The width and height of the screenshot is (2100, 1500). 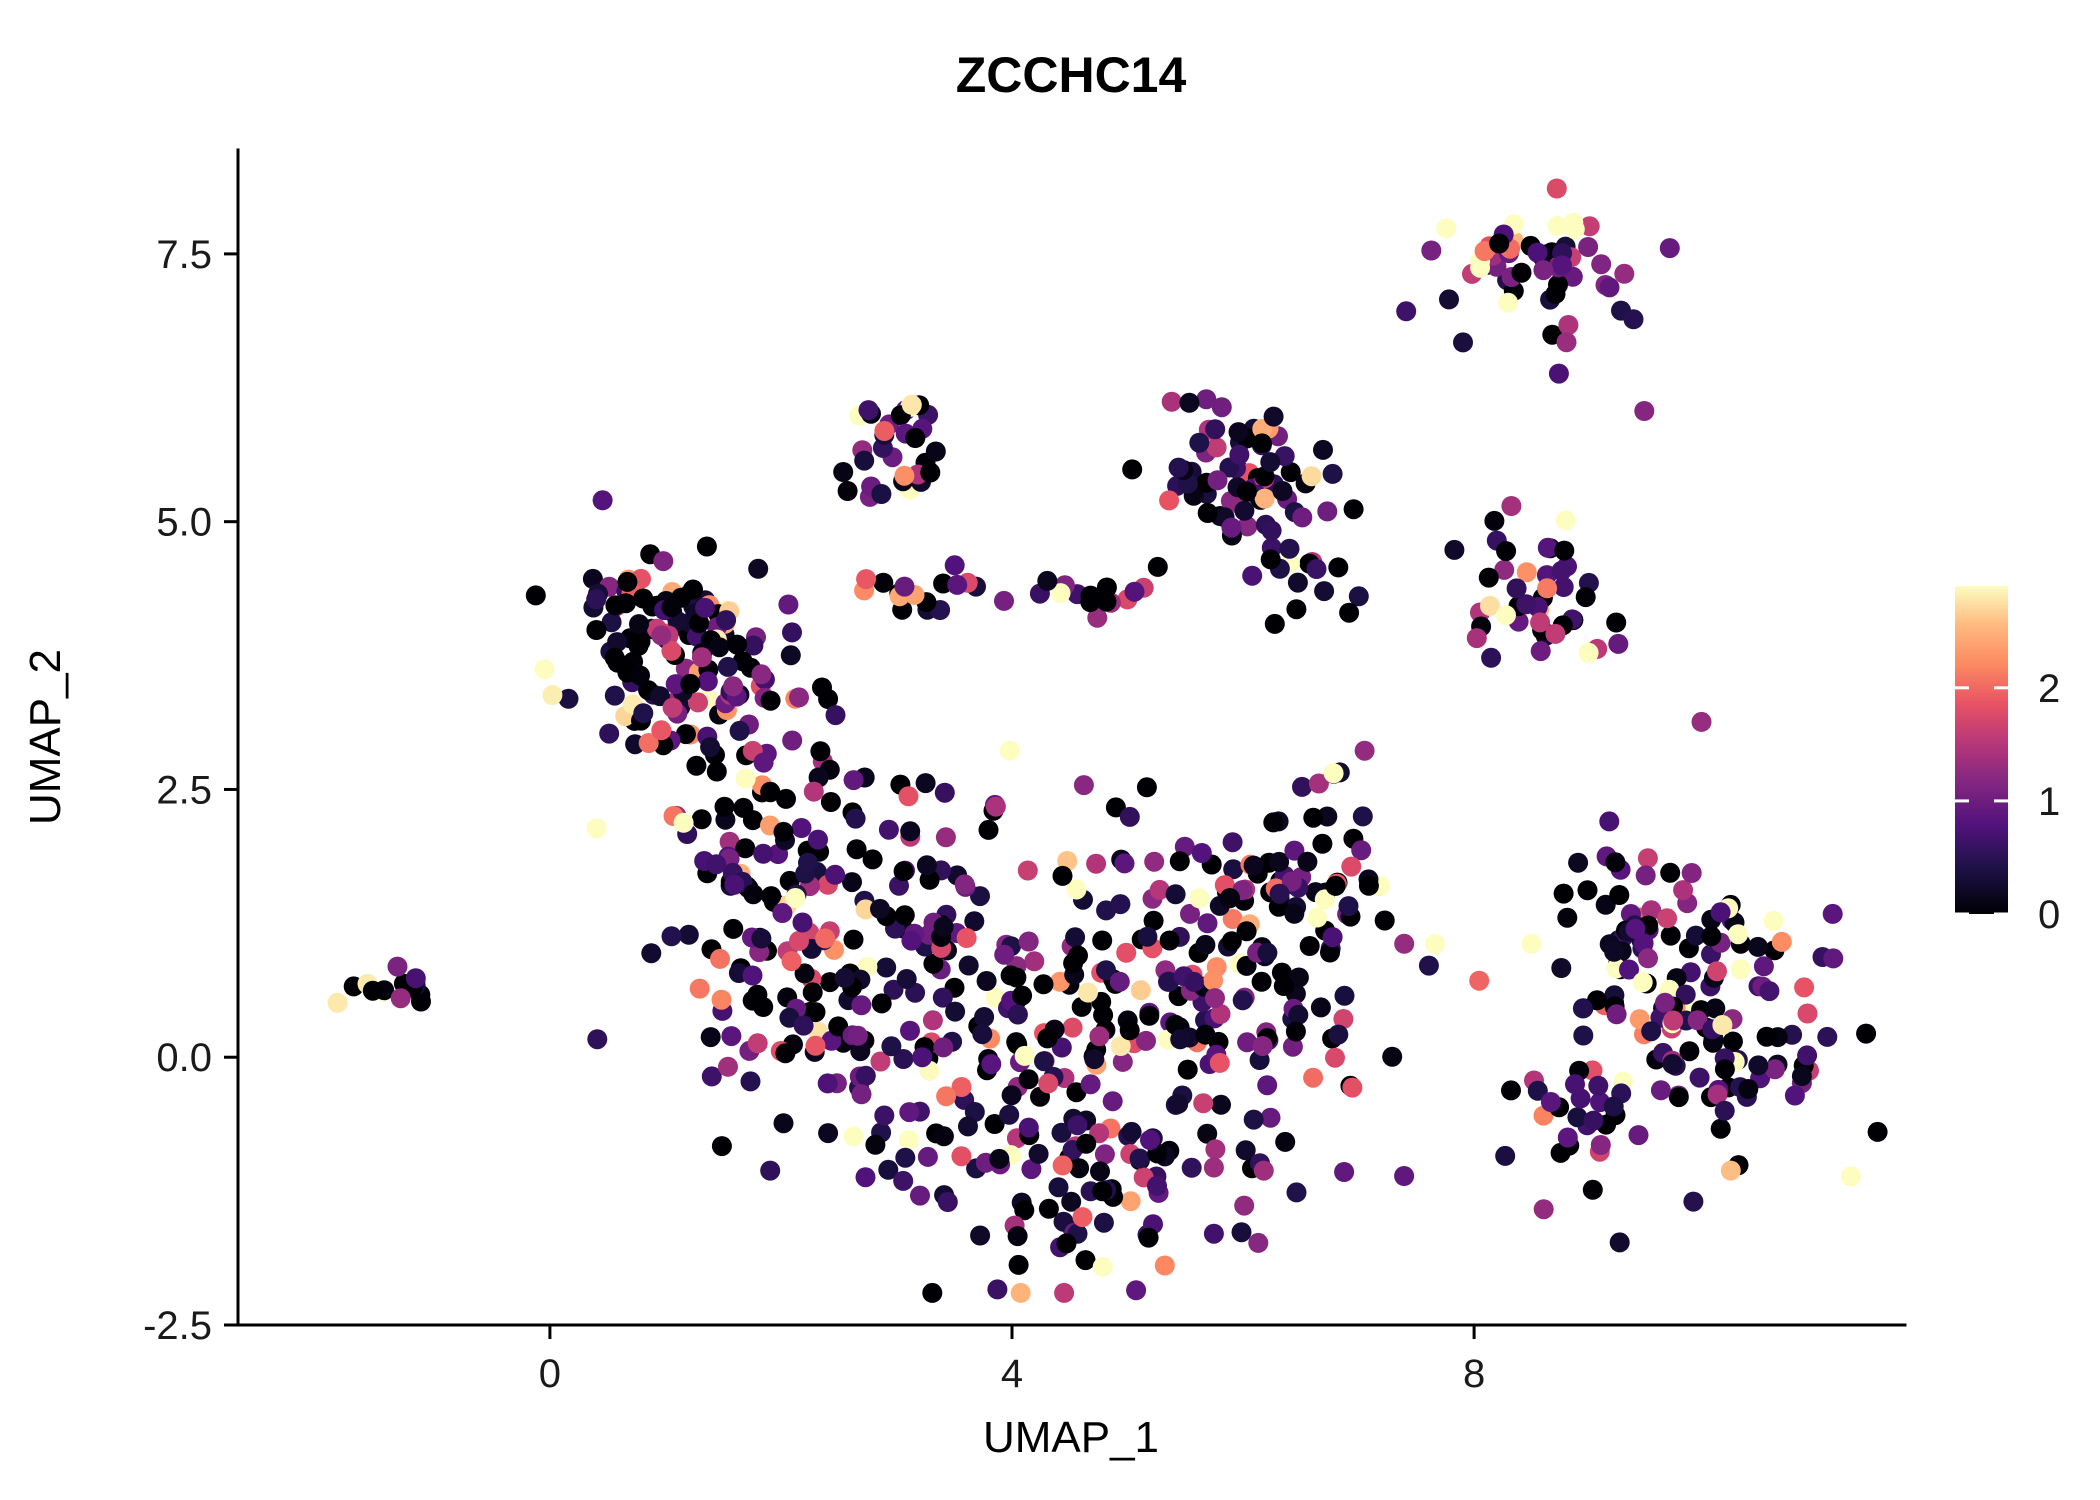 What do you see at coordinates (550, 1374) in the screenshot?
I see `x-tick-label: 0` at bounding box center [550, 1374].